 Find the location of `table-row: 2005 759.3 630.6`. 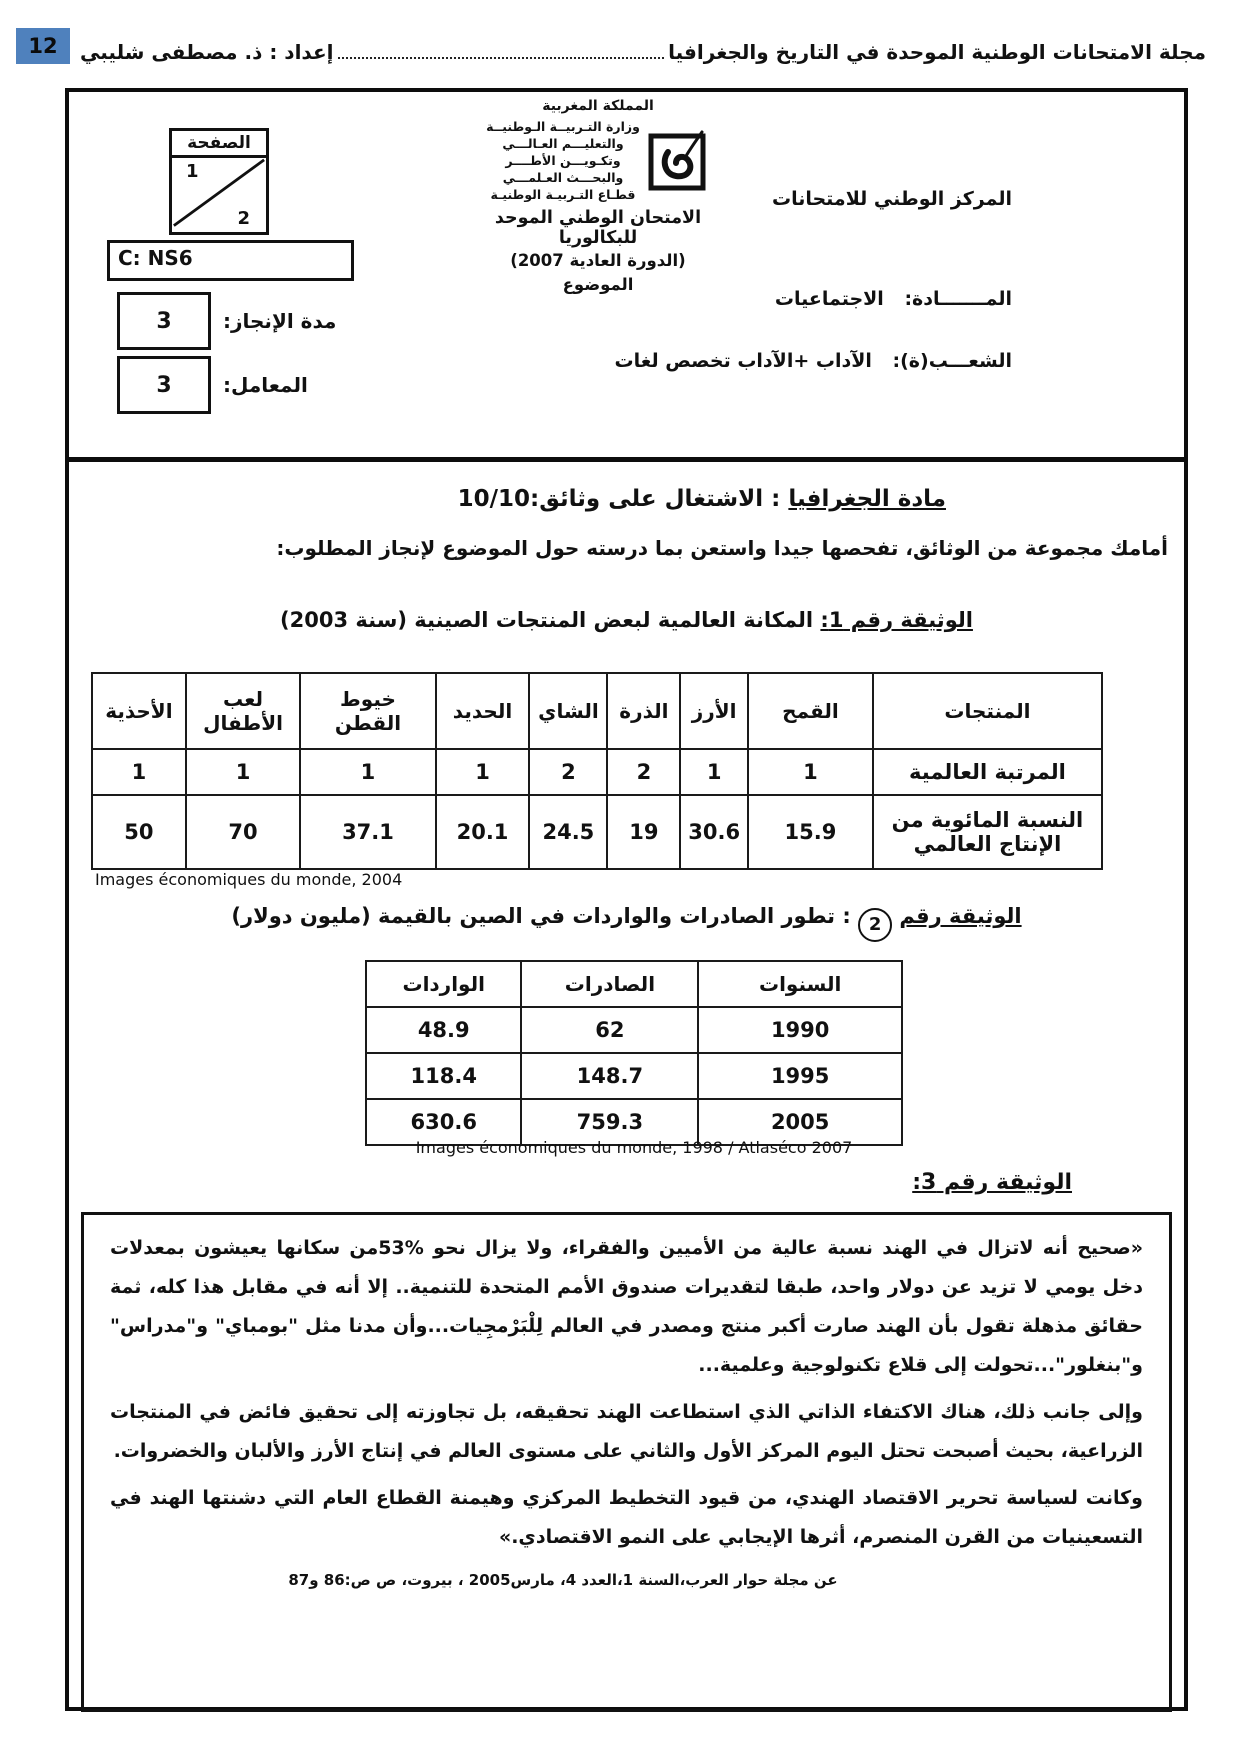

table-row: 2005 759.3 630.6 is located at coordinates (633, 1122).